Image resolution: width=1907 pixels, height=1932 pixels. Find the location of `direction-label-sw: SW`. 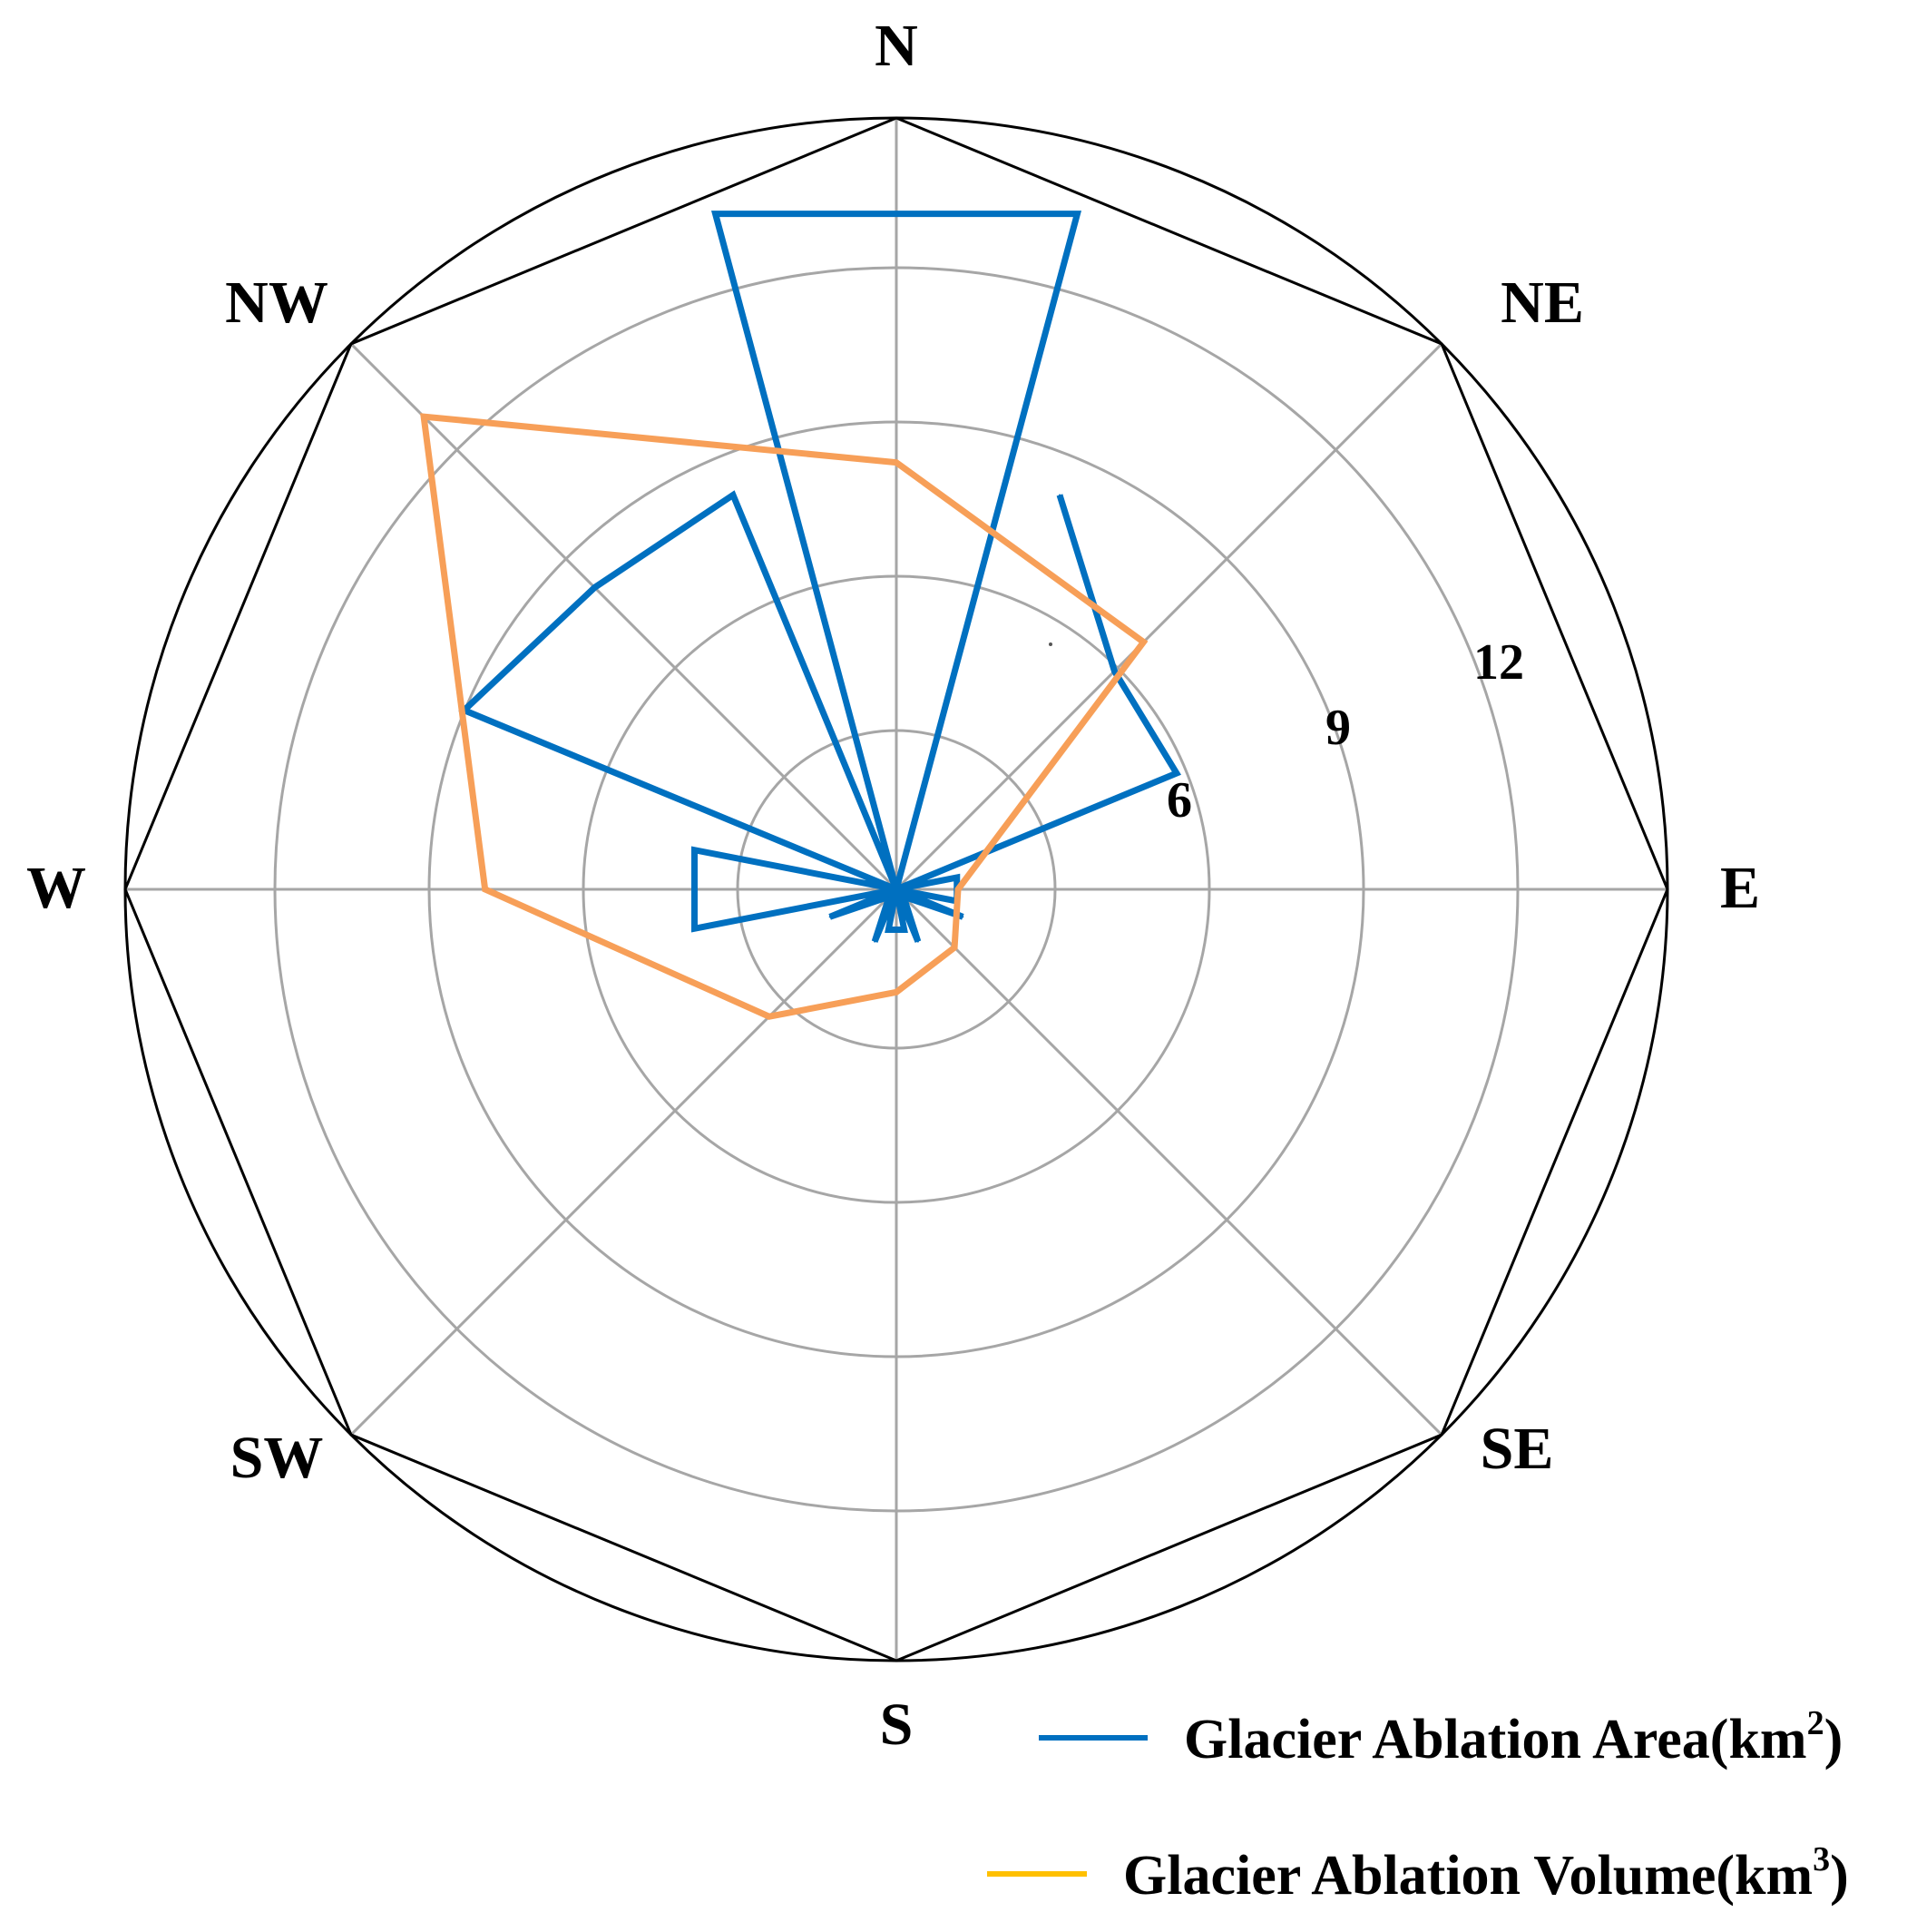

direction-label-sw: SW is located at coordinates (277, 1458).